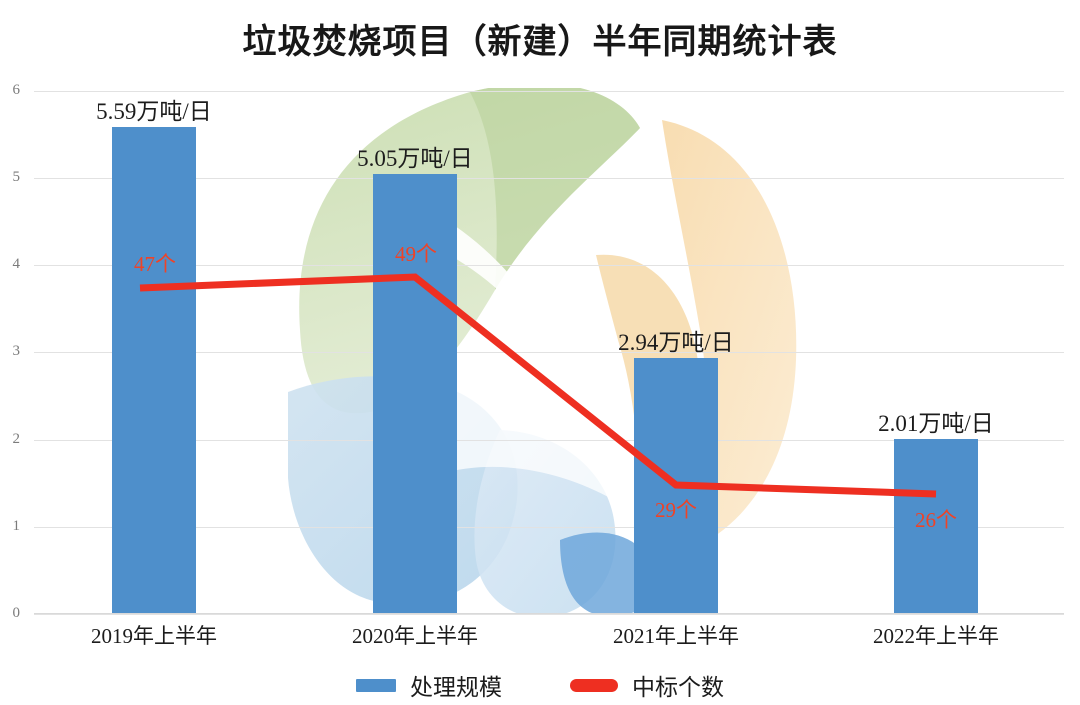  I want to click on bar-value-label-2020: 5.05万吨/日, so click(415, 158).